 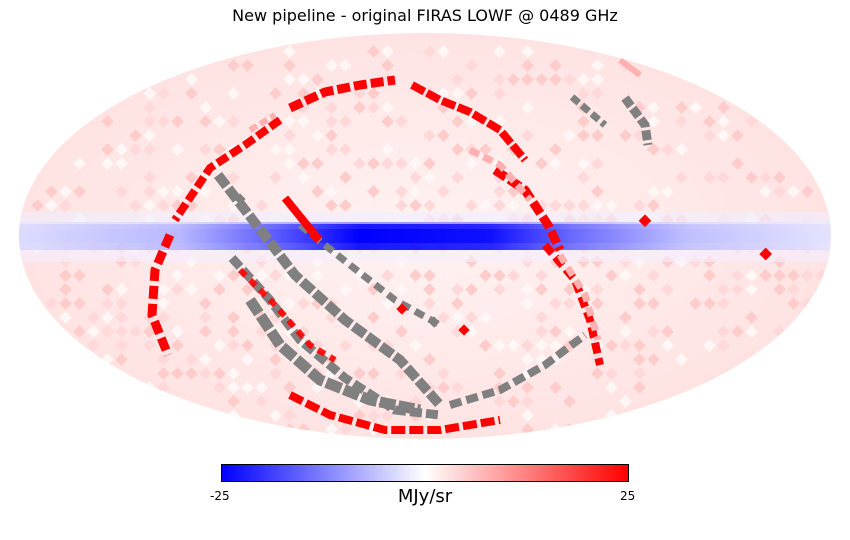 I want to click on colorbar, so click(x=425, y=473).